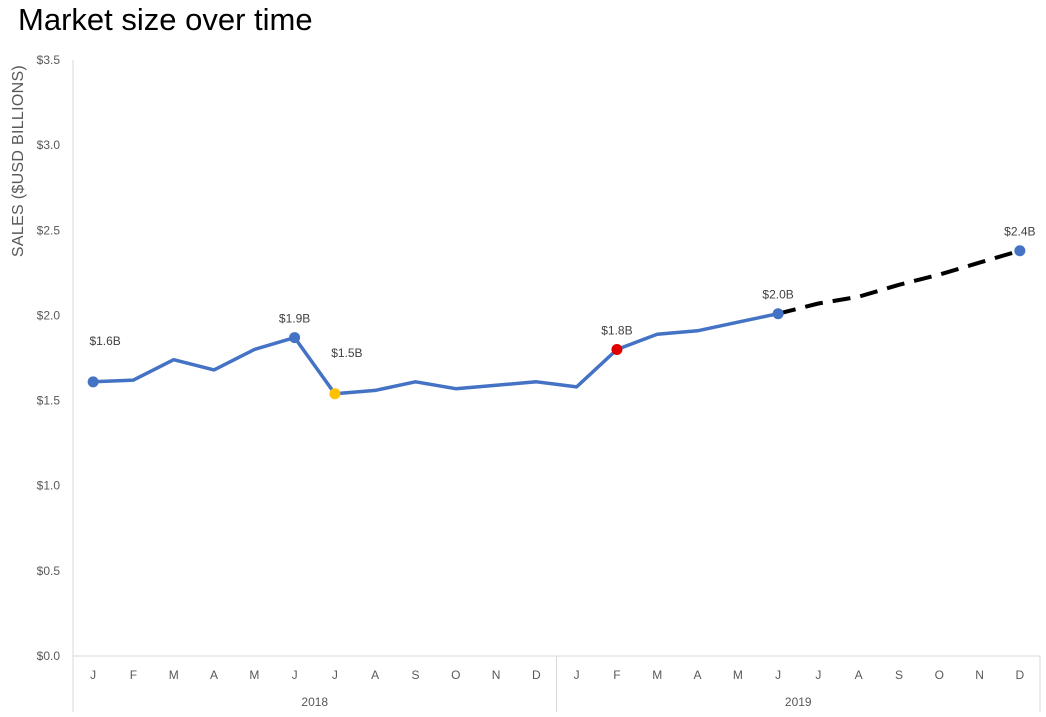 This screenshot has height=717, width=1046. Describe the element at coordinates (18, 161) in the screenshot. I see `y-axis-label: SALES ($USD BILLIONS)` at that location.